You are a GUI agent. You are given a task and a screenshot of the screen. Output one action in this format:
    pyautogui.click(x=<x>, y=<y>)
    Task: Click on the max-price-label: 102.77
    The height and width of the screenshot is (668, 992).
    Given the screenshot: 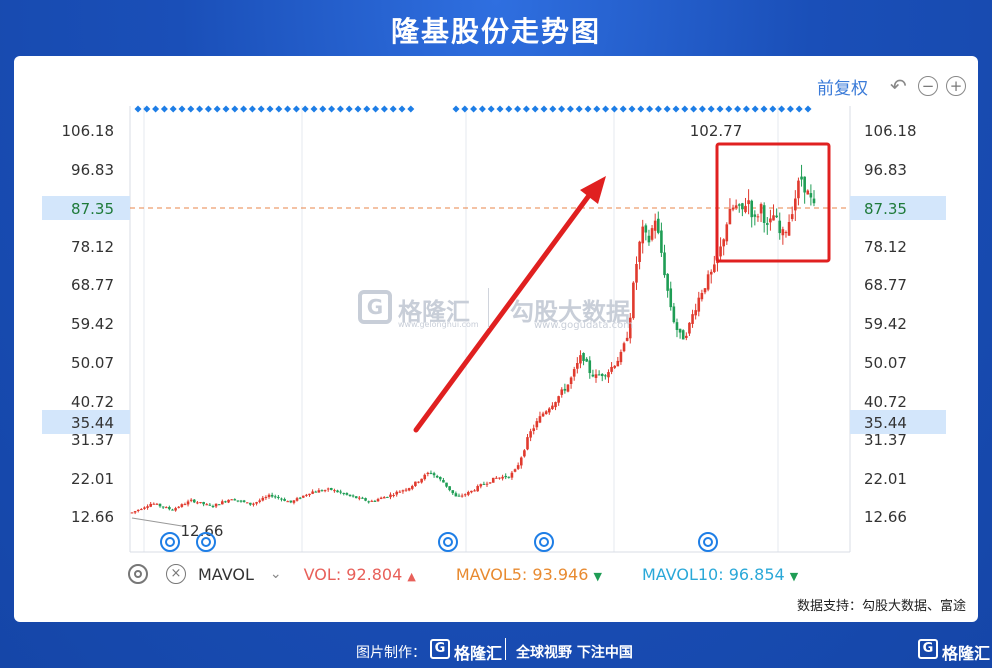 What is the action you would take?
    pyautogui.click(x=716, y=131)
    